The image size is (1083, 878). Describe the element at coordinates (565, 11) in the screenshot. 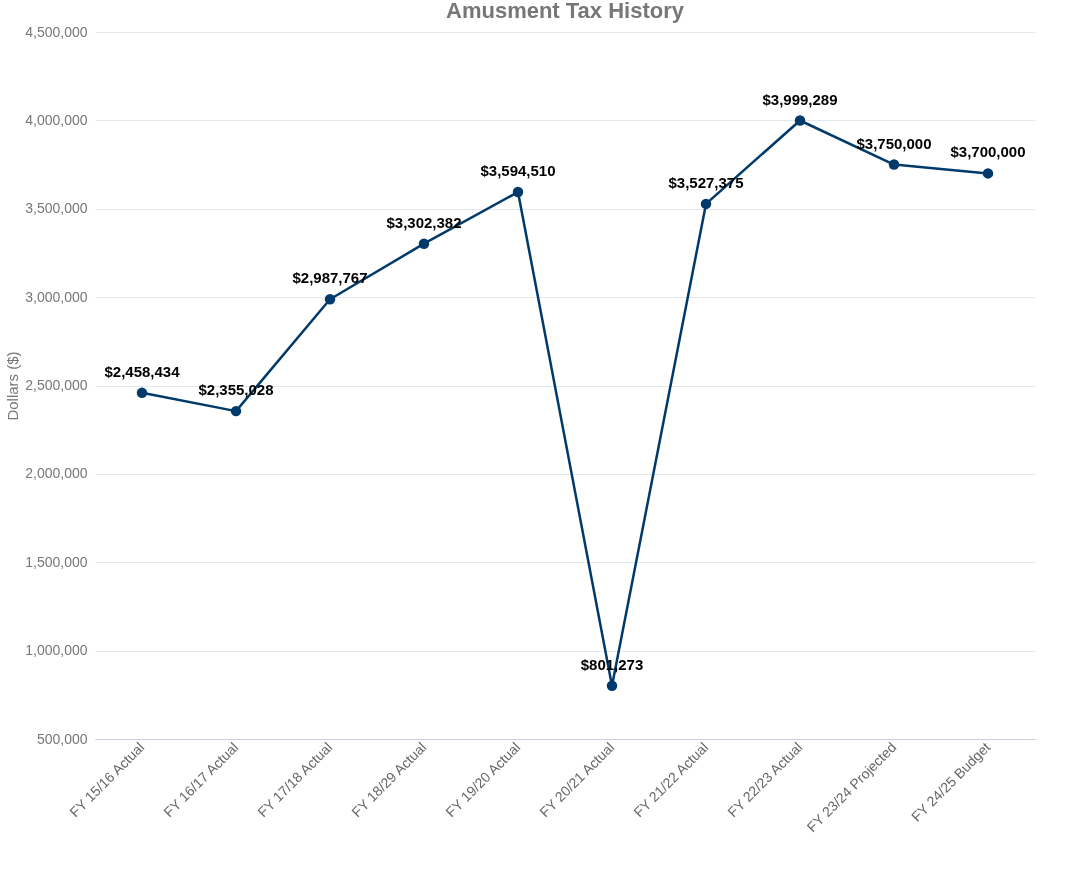

I see `chart-title: Amusment Tax History` at that location.